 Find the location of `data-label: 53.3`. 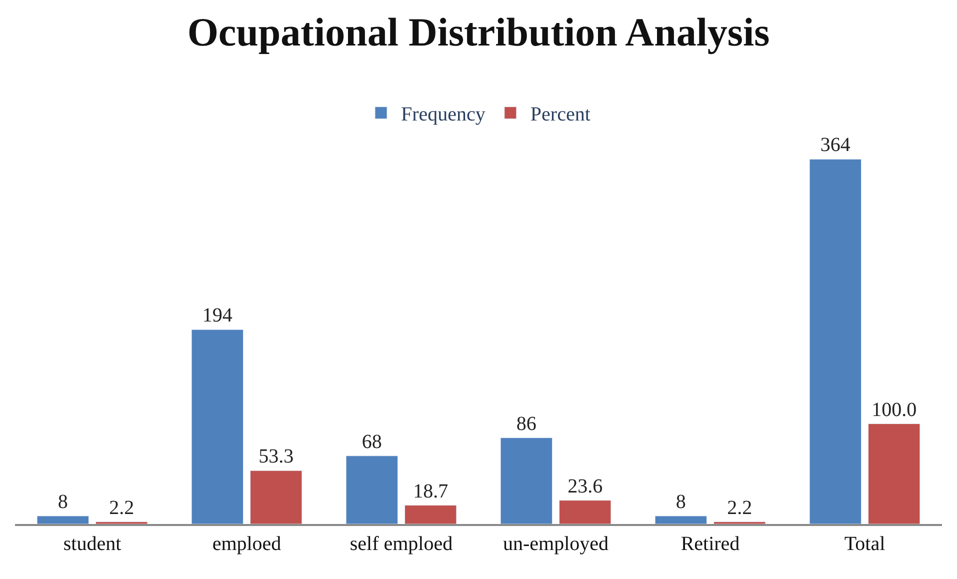

data-label: 53.3 is located at coordinates (276, 457).